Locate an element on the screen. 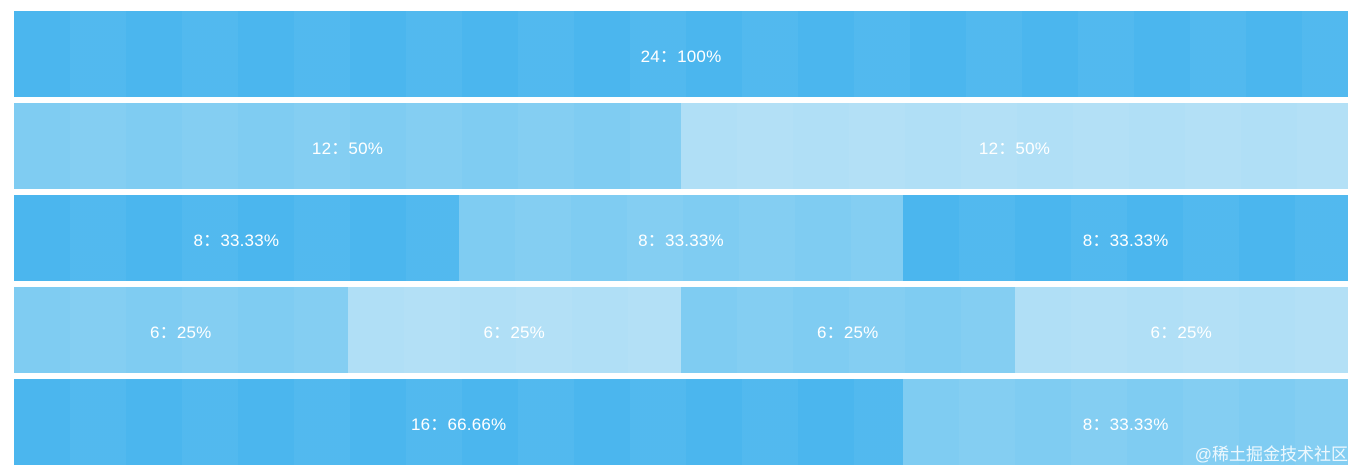  watermark: @稀土掘金技术社区 is located at coordinates (1271, 454).